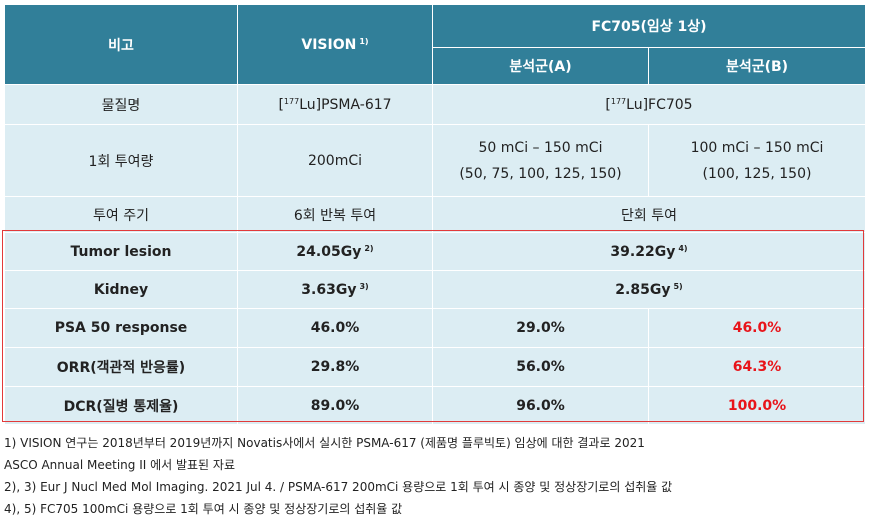 The height and width of the screenshot is (532, 889). I want to click on header-vision: VISION 1), so click(335, 44).